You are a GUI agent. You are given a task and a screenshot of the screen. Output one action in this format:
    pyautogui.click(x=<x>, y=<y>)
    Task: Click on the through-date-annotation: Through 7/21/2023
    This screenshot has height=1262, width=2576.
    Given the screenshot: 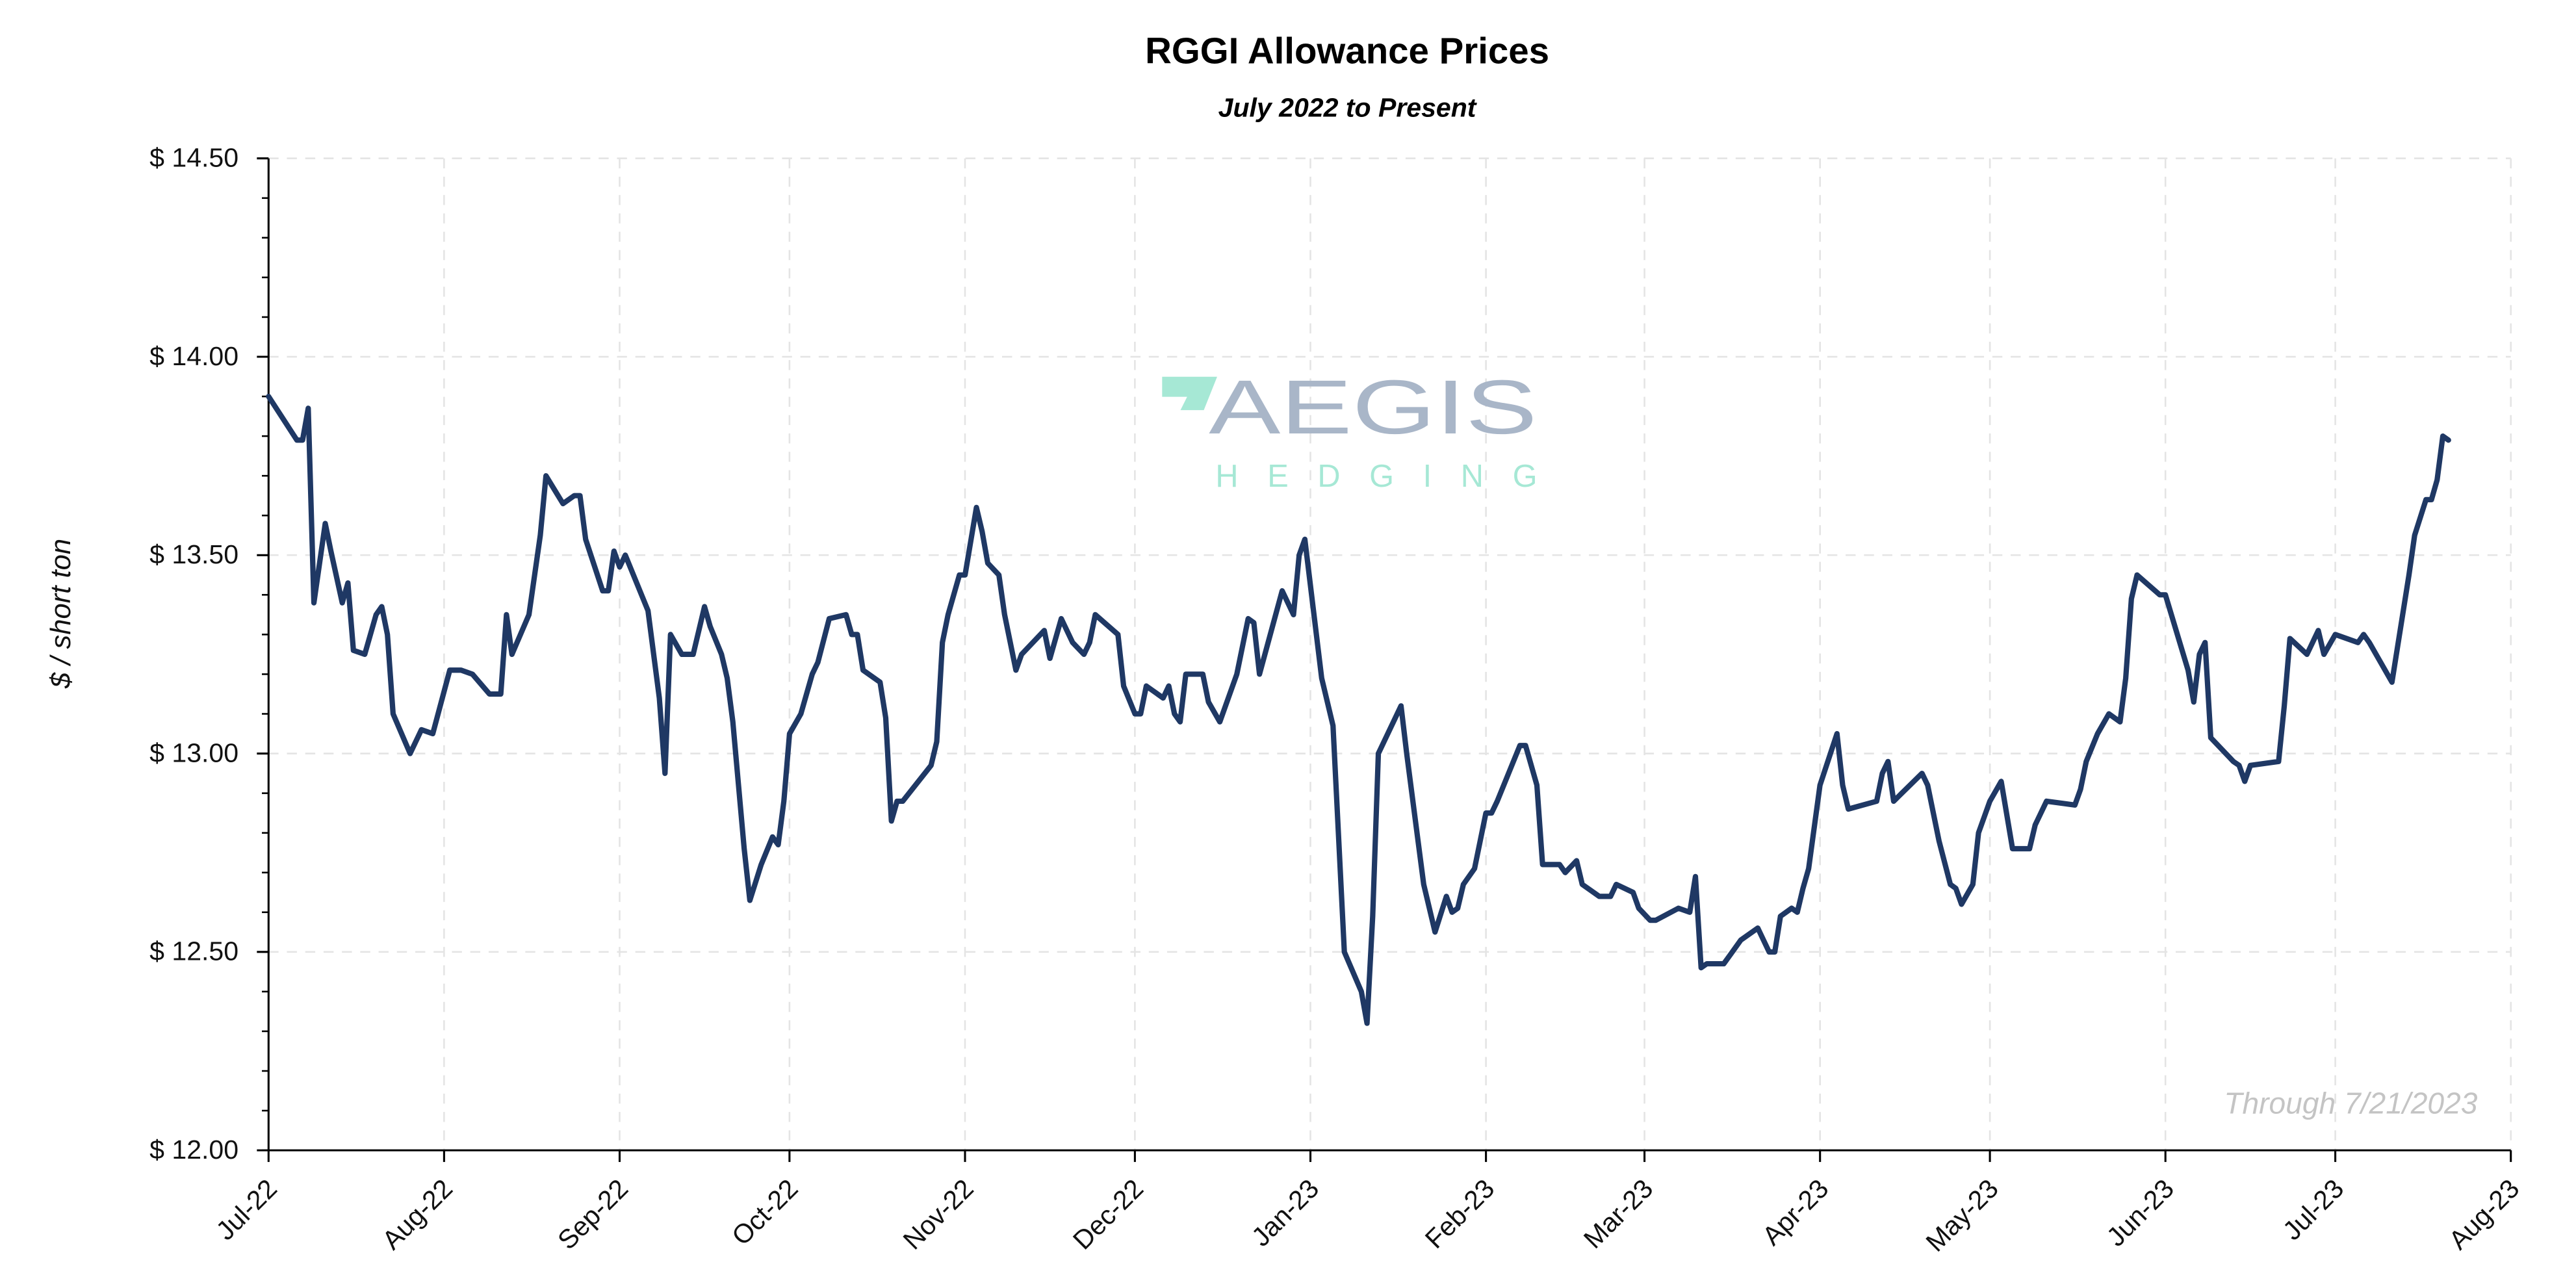 What is the action you would take?
    pyautogui.click(x=2350, y=1103)
    